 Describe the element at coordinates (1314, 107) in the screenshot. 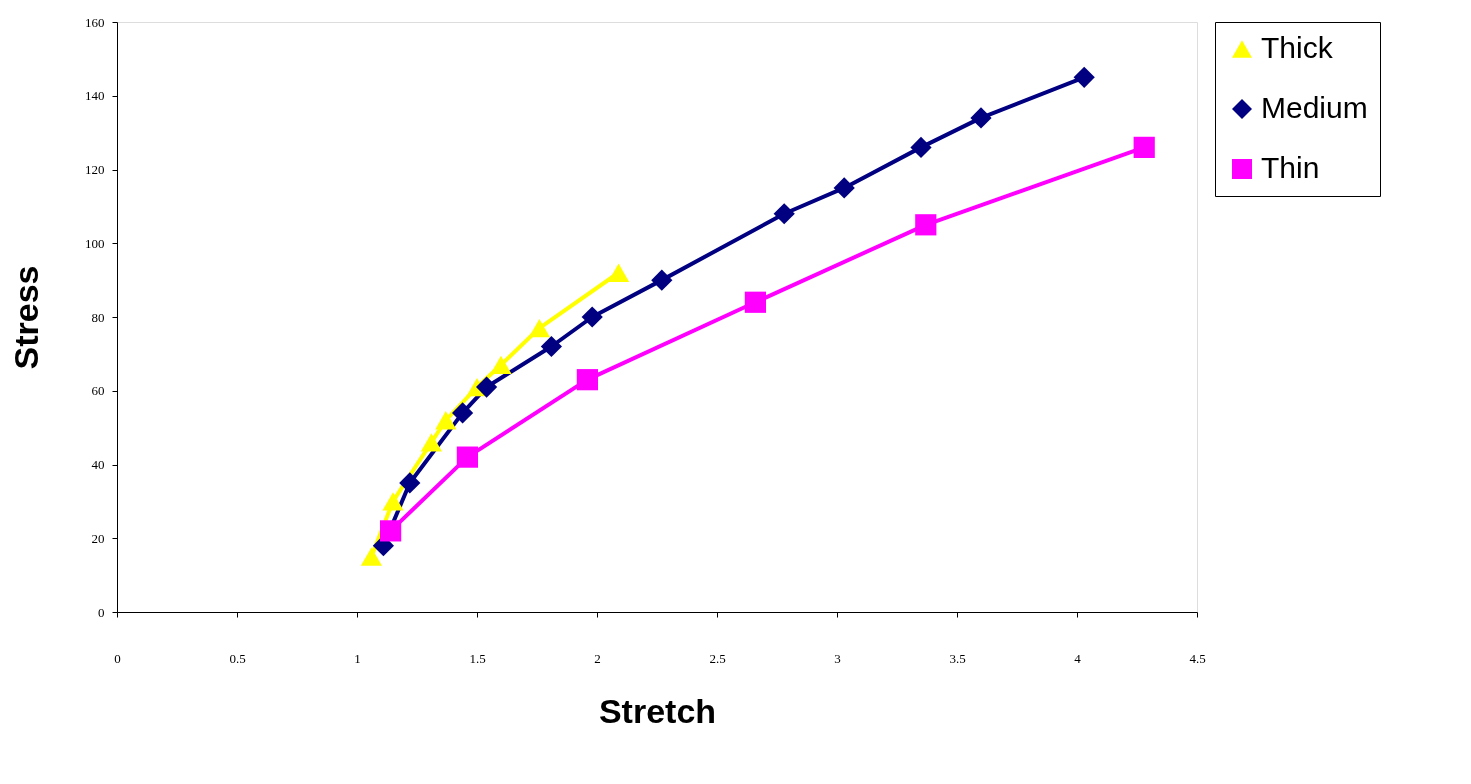

I see `legend-label: Medium` at that location.